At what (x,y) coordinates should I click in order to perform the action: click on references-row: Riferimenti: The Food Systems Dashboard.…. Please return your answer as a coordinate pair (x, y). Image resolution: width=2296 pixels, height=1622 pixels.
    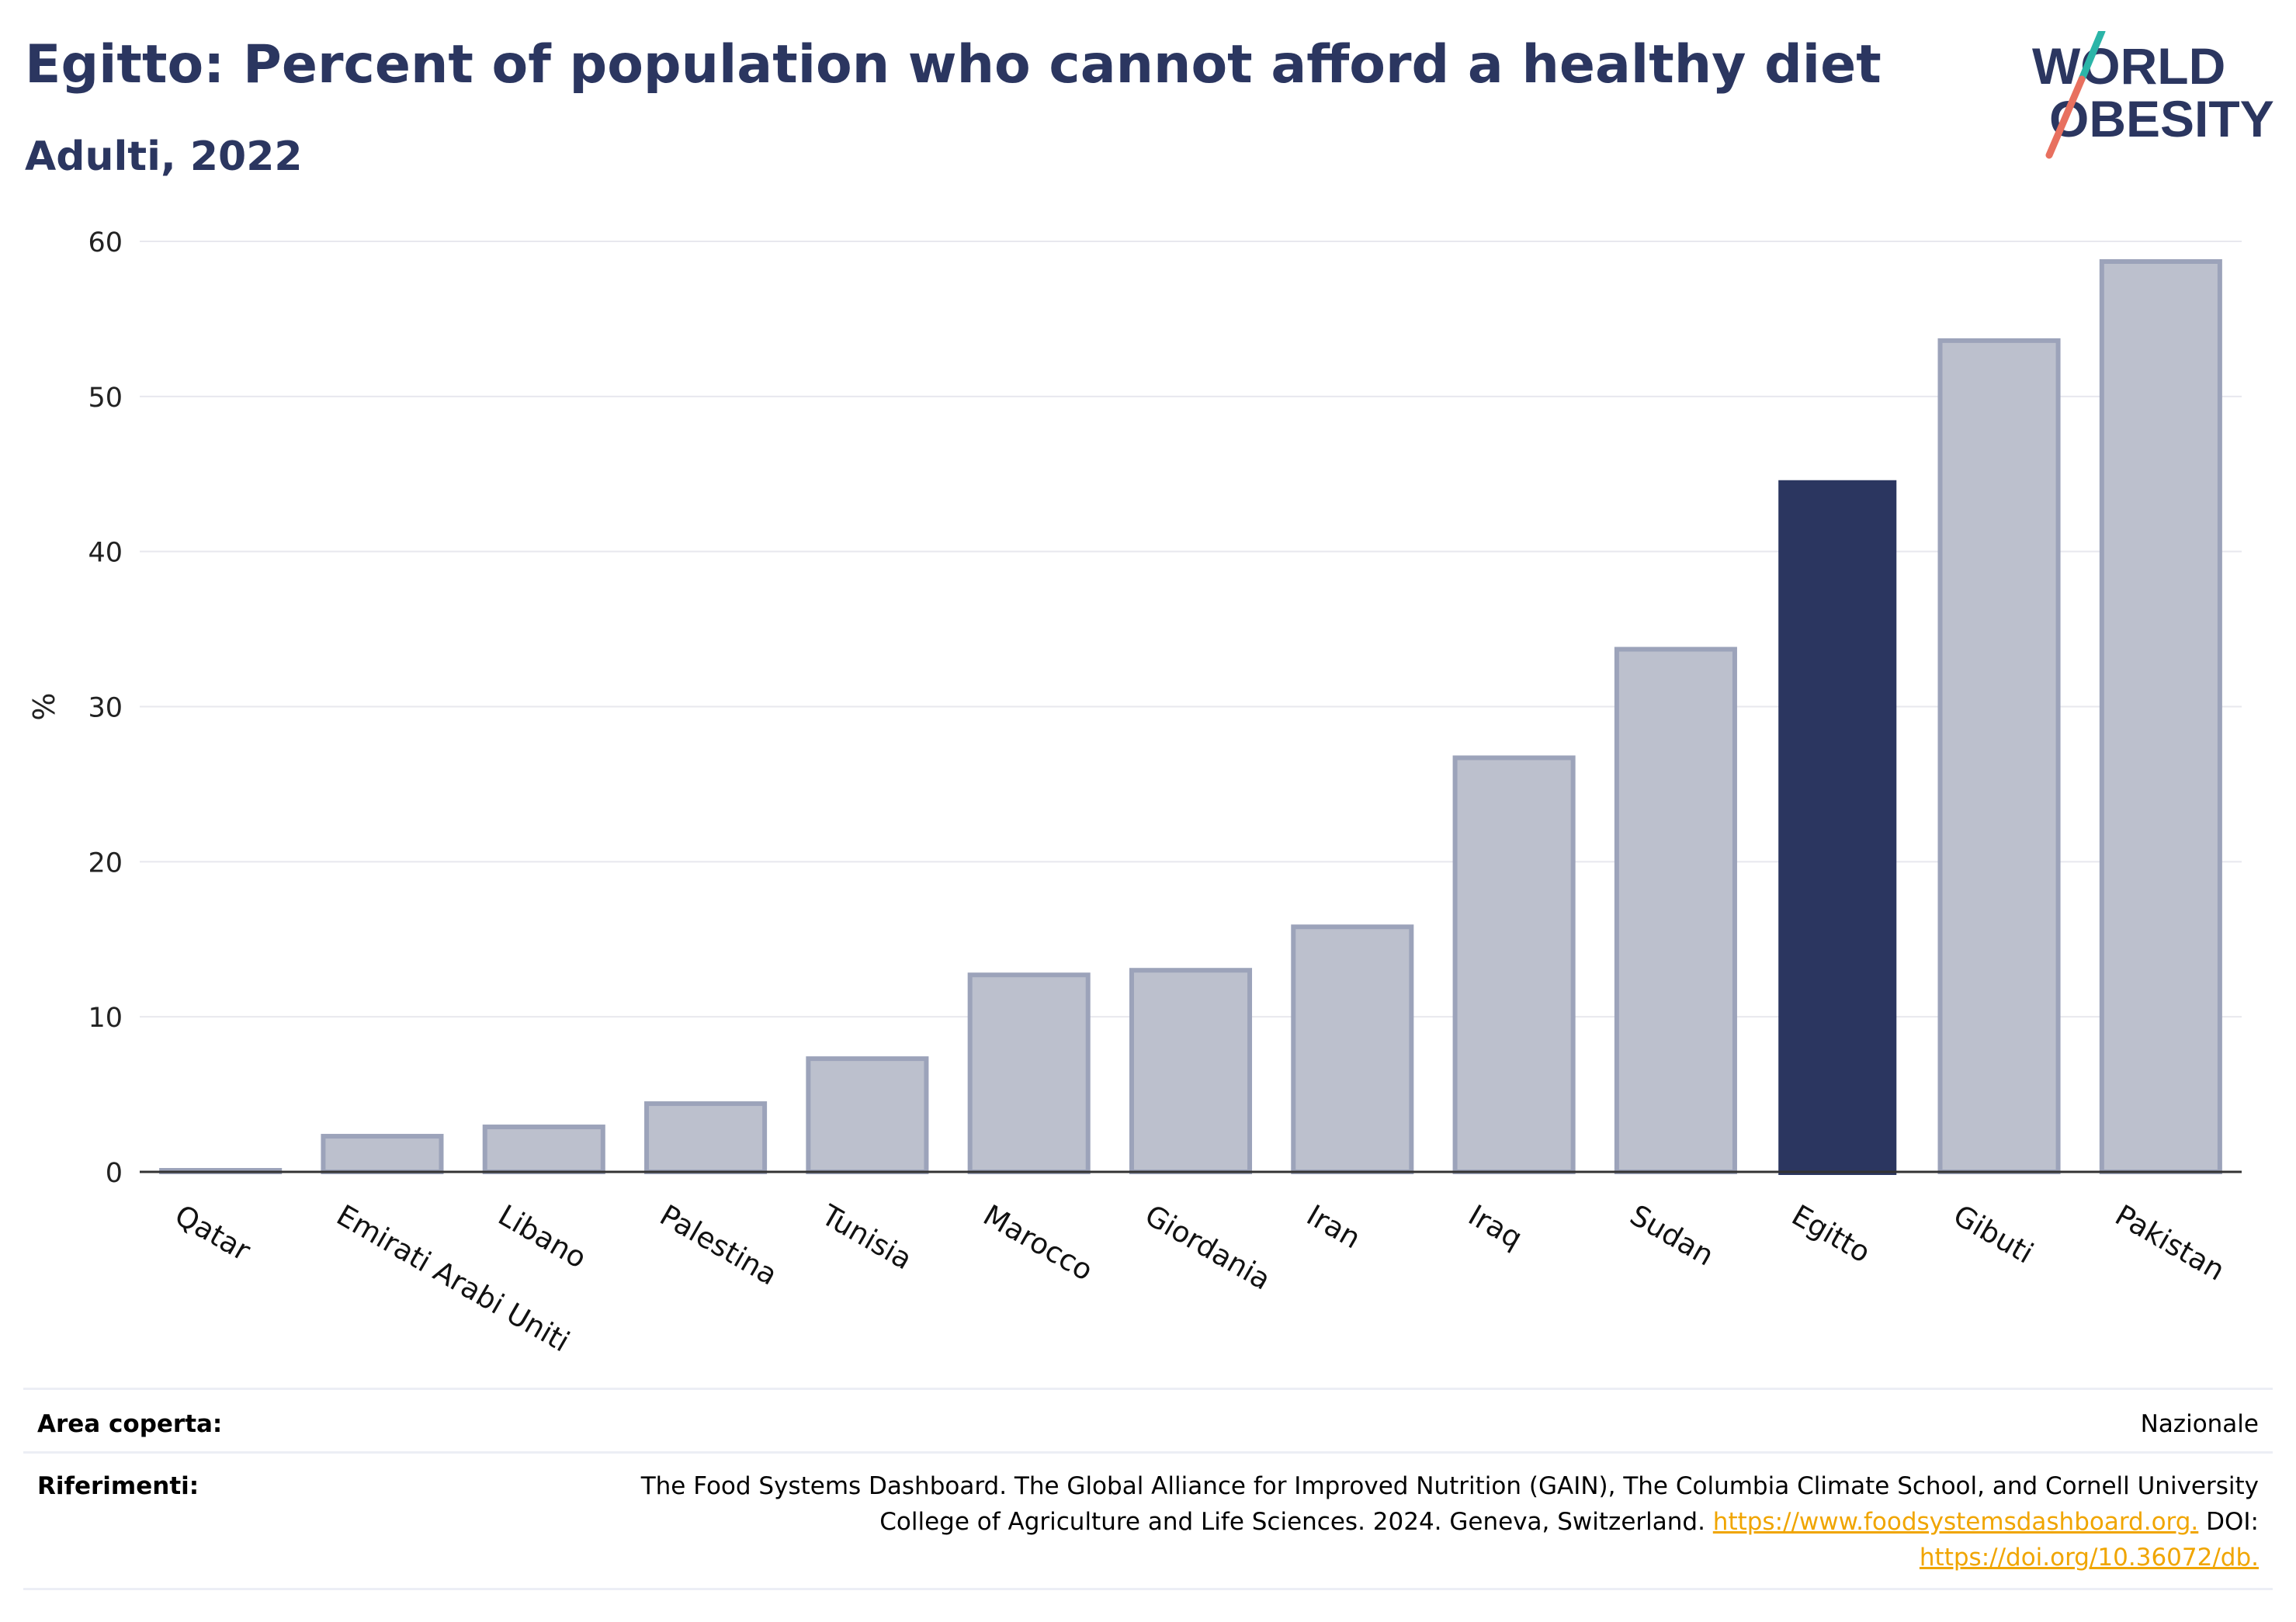
    Looking at the image, I should click on (1148, 1526).